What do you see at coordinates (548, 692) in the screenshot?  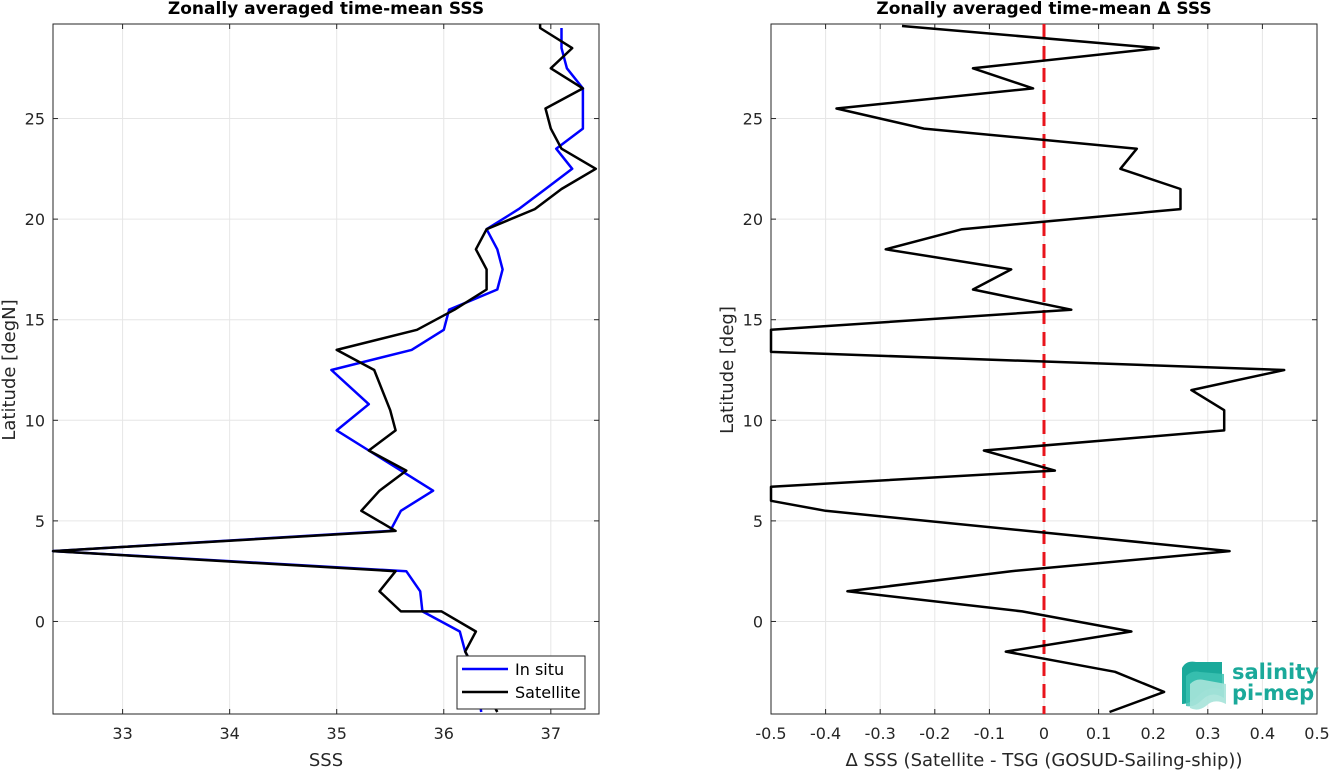 I see `legend-label-satellite: Satellite` at bounding box center [548, 692].